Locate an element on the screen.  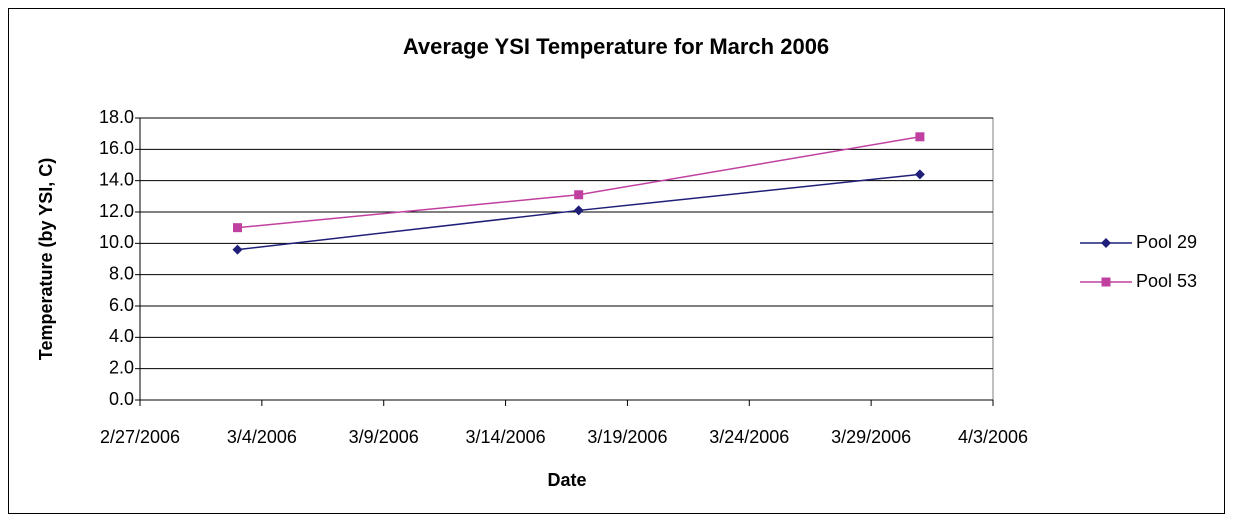
y-tick-label: 2.0 is located at coordinates (121, 367).